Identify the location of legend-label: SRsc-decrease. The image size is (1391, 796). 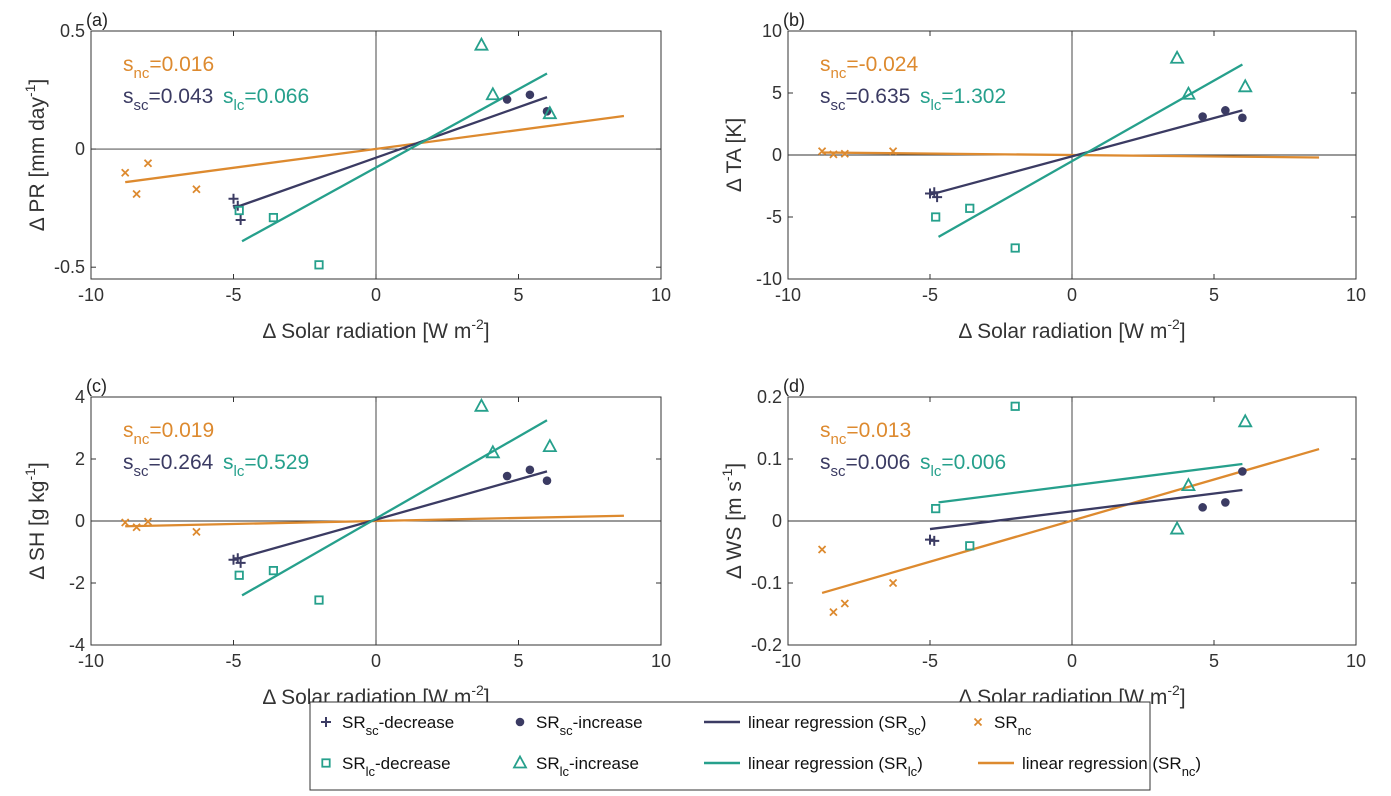
(398, 725).